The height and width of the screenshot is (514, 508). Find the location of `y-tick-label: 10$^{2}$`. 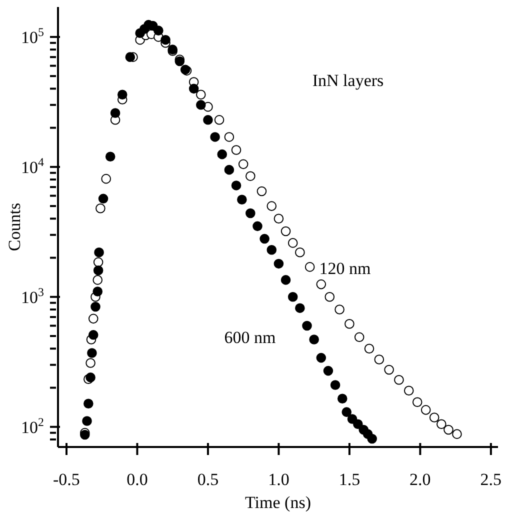

y-tick-label: 10$^{2}$ is located at coordinates (32, 425).